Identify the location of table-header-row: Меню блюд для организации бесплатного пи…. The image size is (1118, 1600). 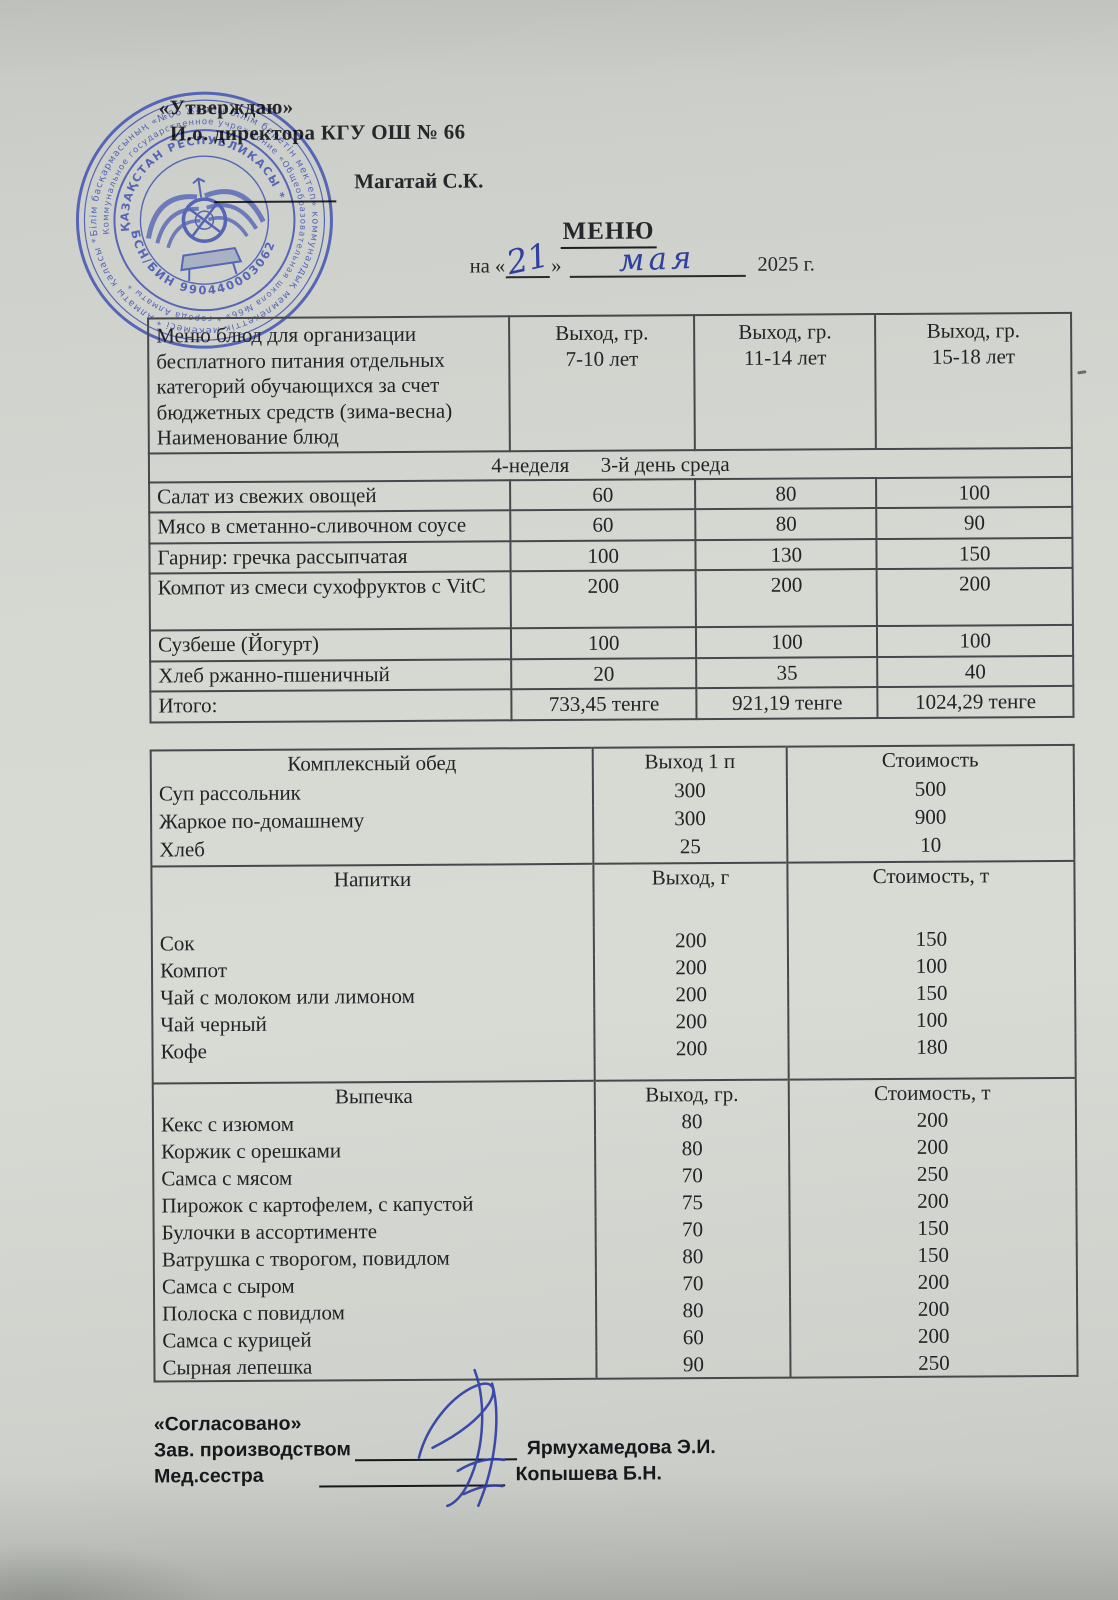
(610, 383).